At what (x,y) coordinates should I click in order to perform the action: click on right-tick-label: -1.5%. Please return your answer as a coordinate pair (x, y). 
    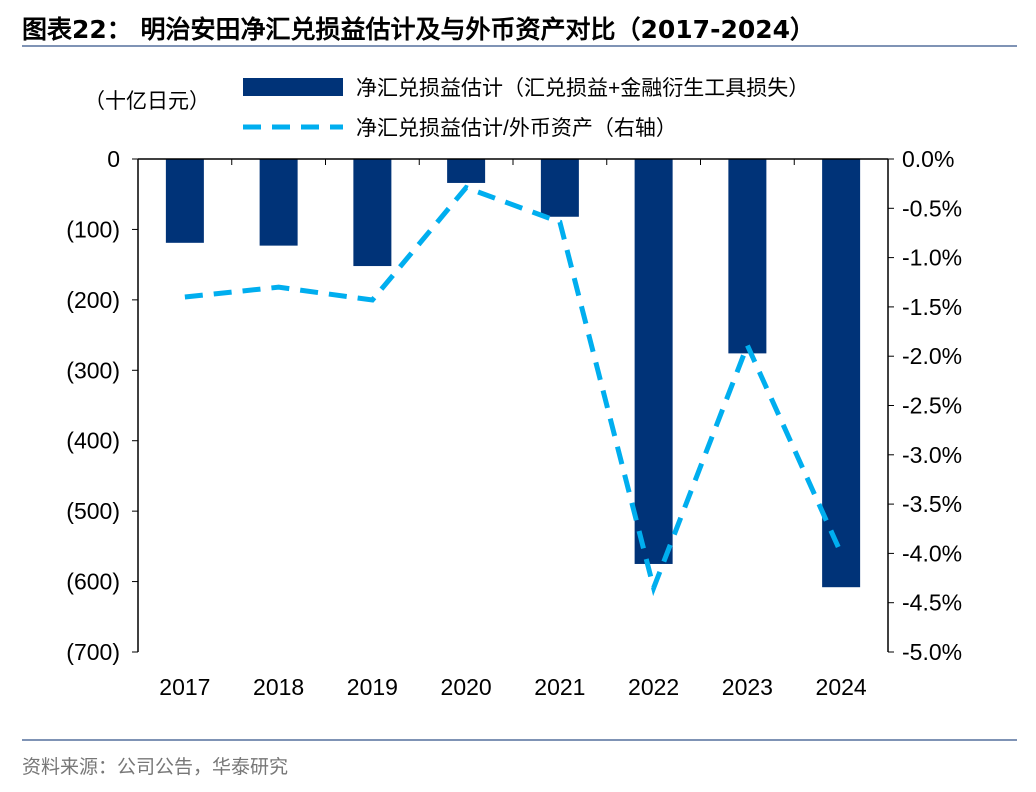
    Looking at the image, I should click on (932, 307).